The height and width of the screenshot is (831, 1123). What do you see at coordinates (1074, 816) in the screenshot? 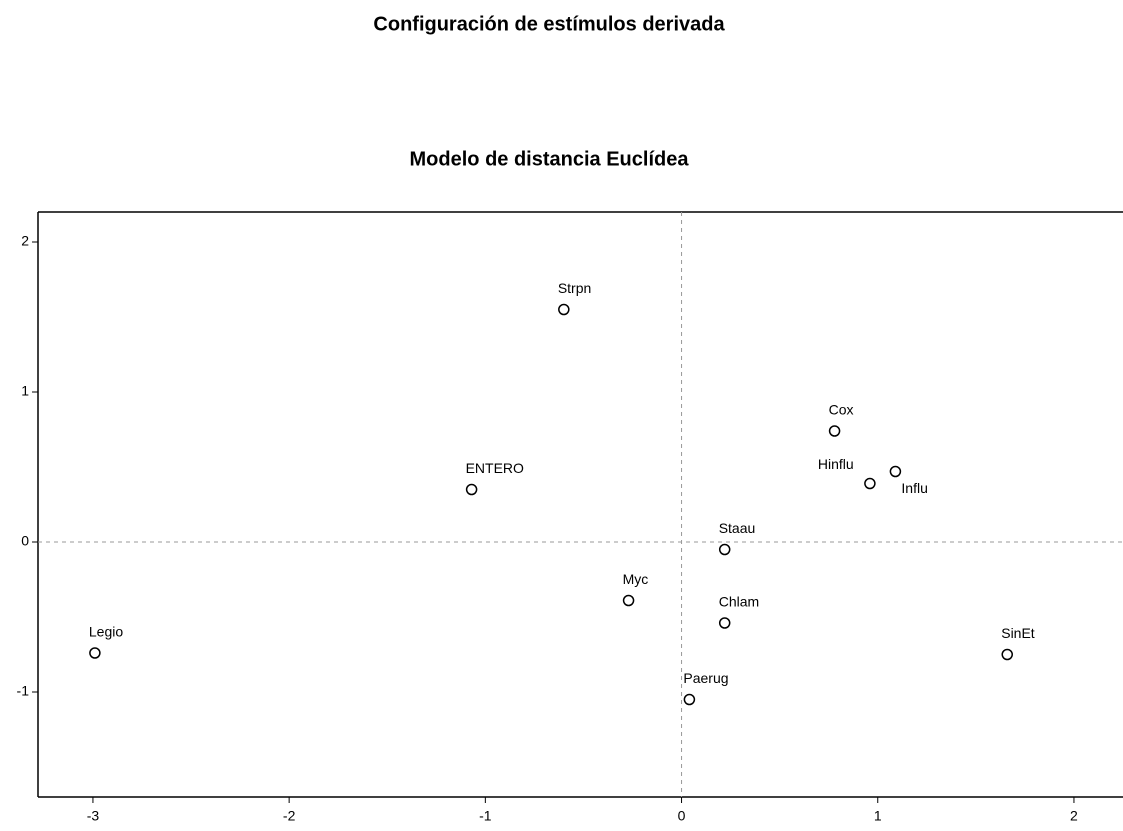
I see `x-tick-label: 2` at bounding box center [1074, 816].